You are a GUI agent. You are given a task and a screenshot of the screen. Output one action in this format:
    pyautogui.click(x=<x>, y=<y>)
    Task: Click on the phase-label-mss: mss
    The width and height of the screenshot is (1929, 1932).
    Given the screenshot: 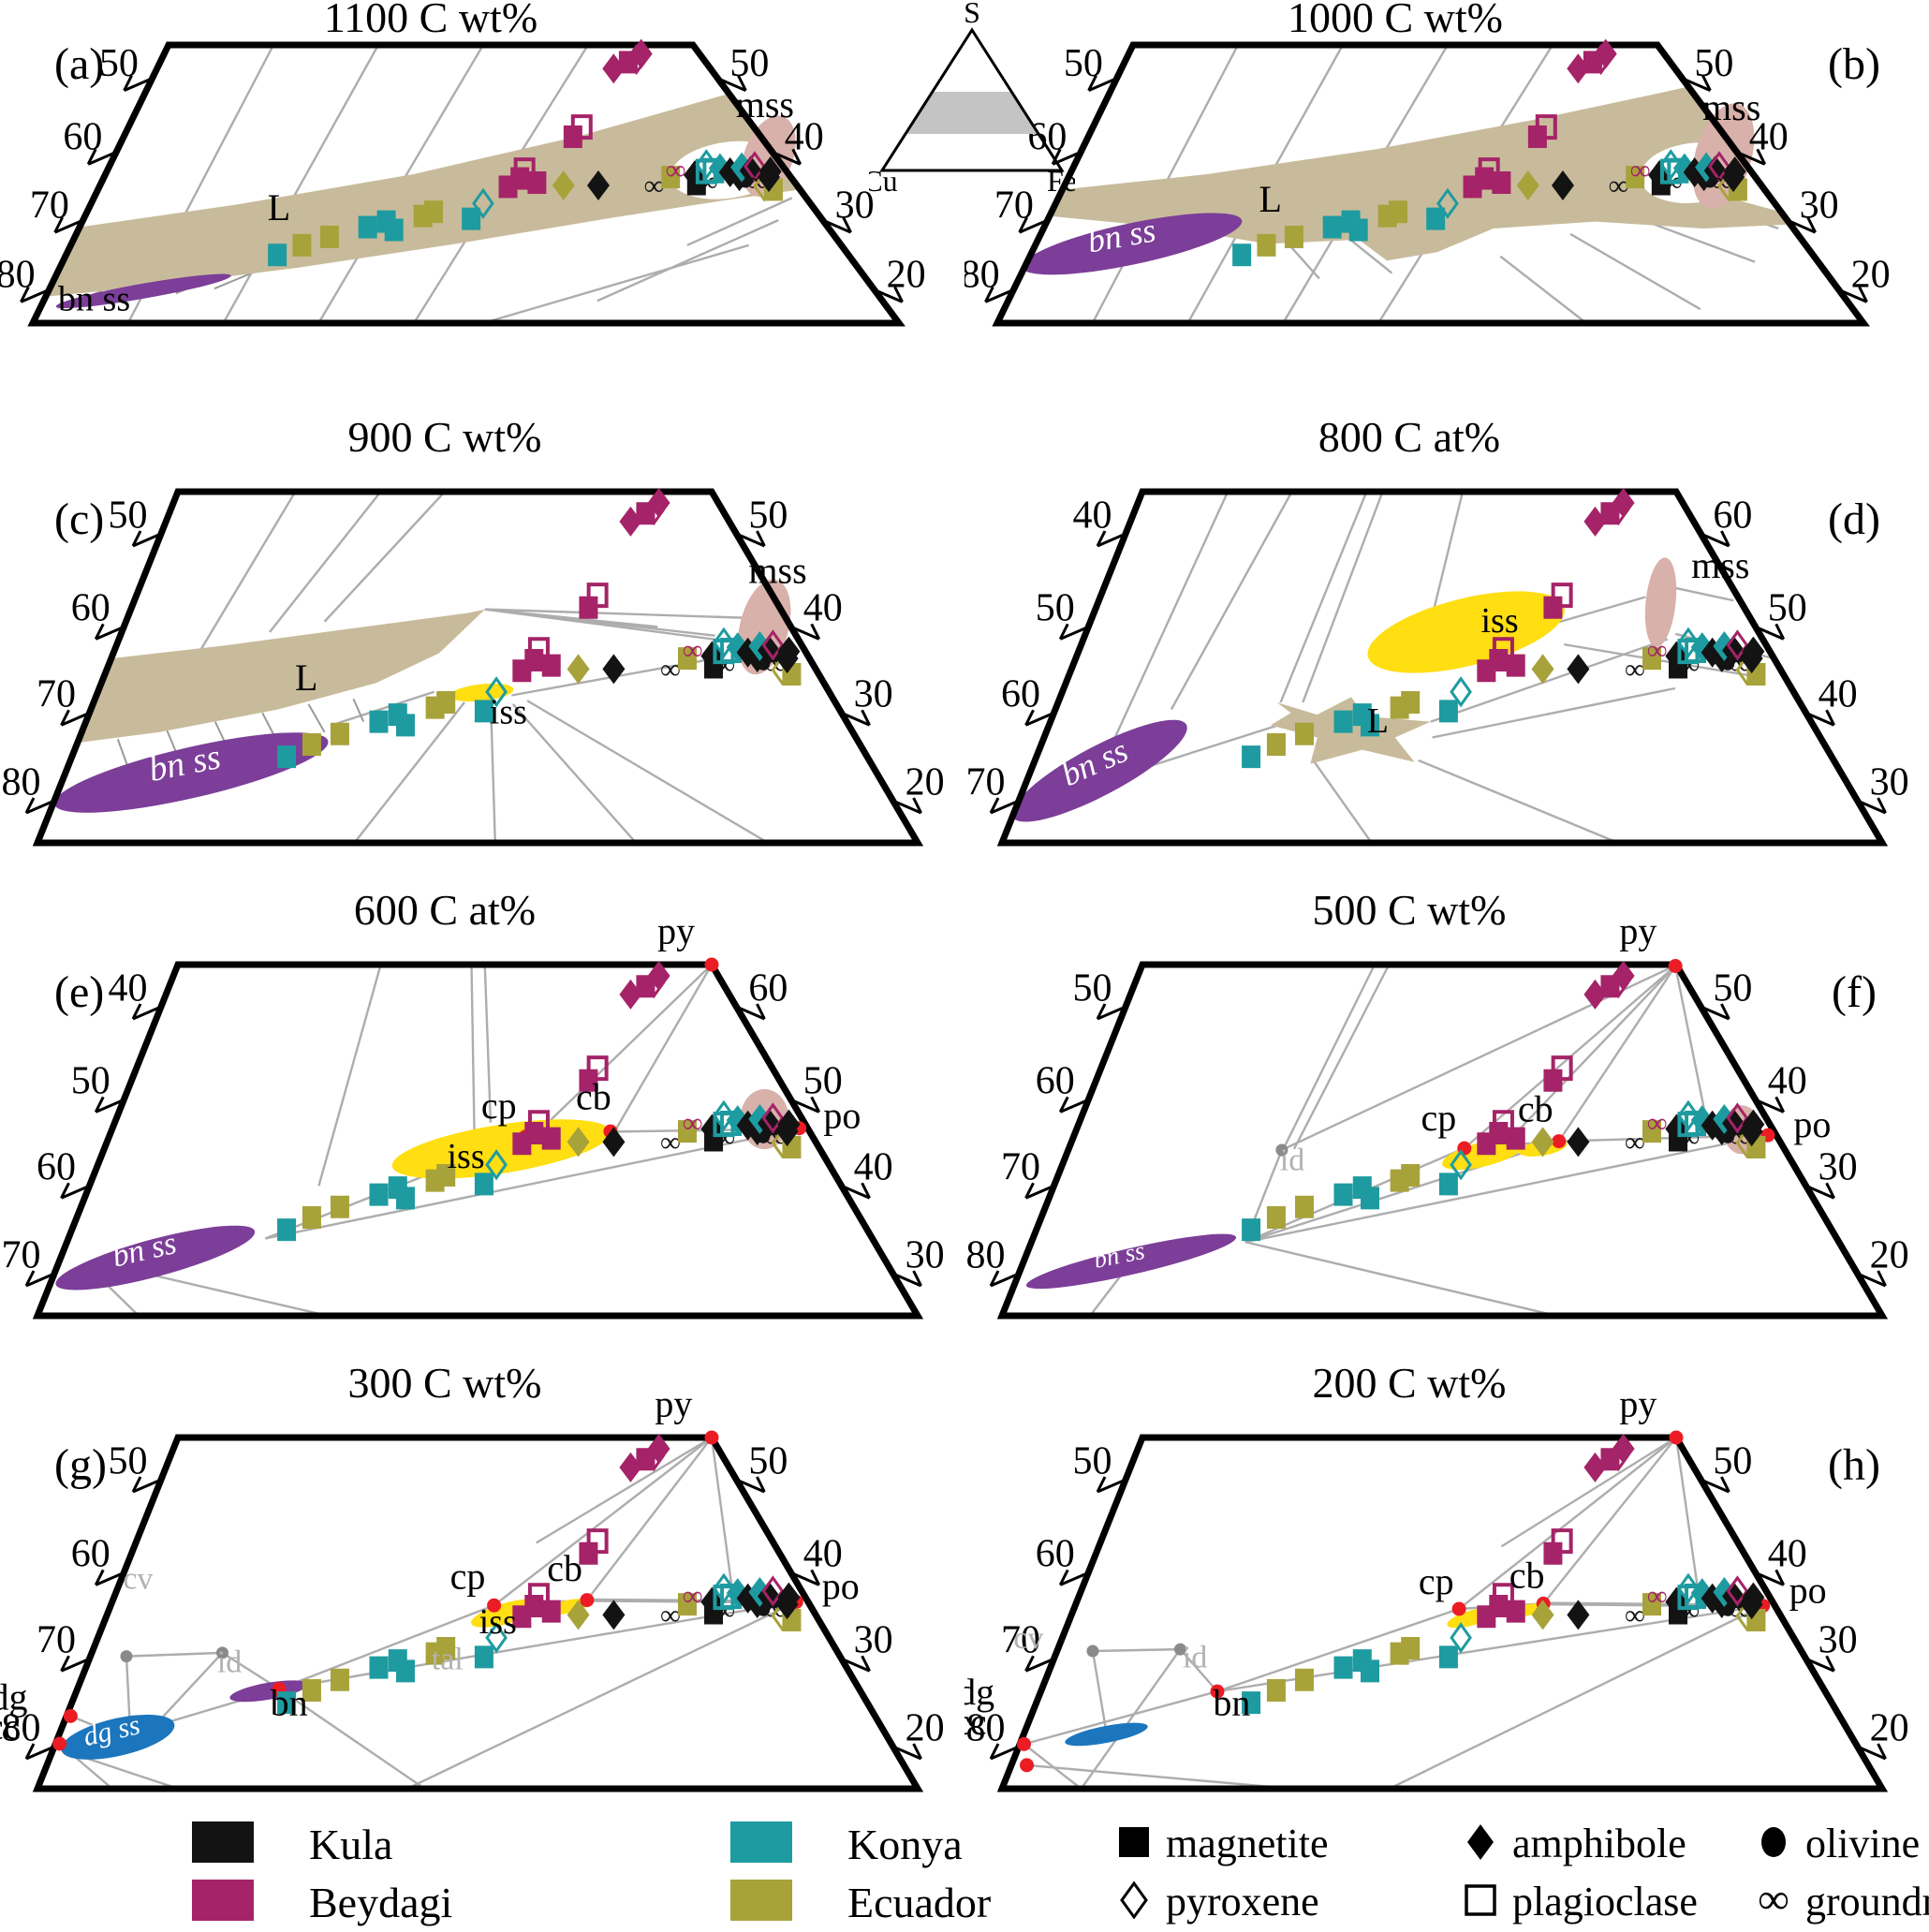 What is the action you would take?
    pyautogui.click(x=1720, y=565)
    